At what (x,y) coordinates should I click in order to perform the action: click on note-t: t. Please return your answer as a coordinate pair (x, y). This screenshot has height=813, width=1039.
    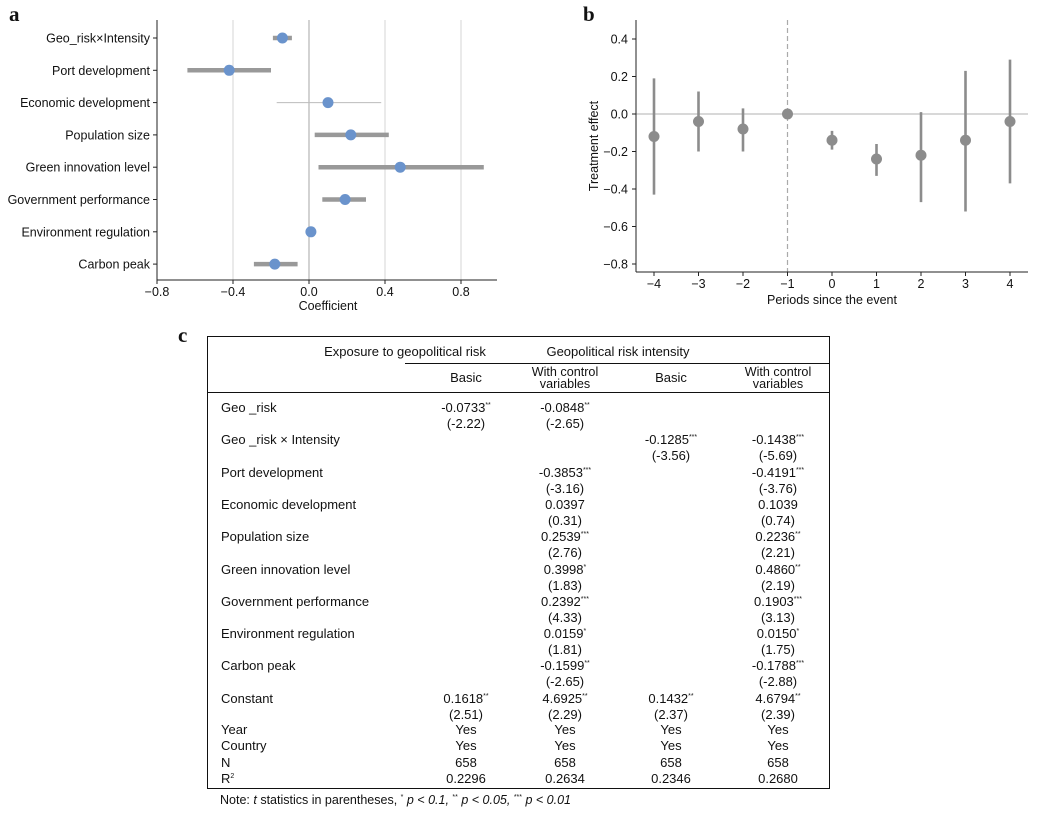
    Looking at the image, I should click on (255, 800).